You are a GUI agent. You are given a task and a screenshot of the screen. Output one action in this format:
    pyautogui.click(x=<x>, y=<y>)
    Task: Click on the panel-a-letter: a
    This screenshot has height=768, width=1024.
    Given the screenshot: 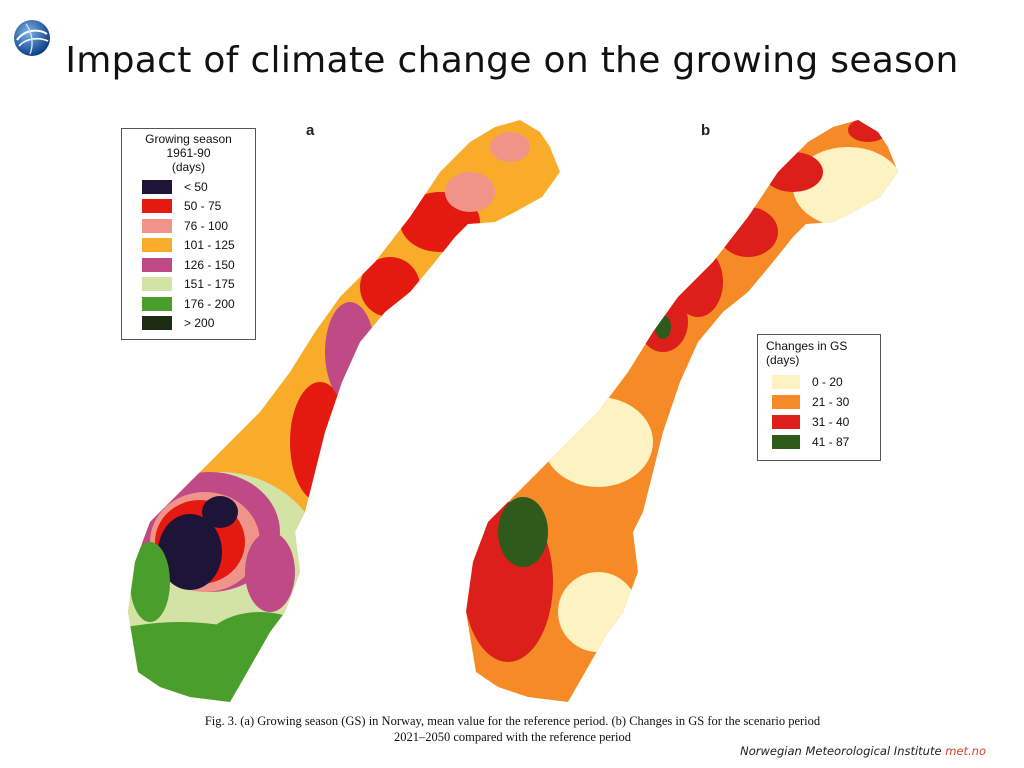 What is the action you would take?
    pyautogui.click(x=310, y=130)
    